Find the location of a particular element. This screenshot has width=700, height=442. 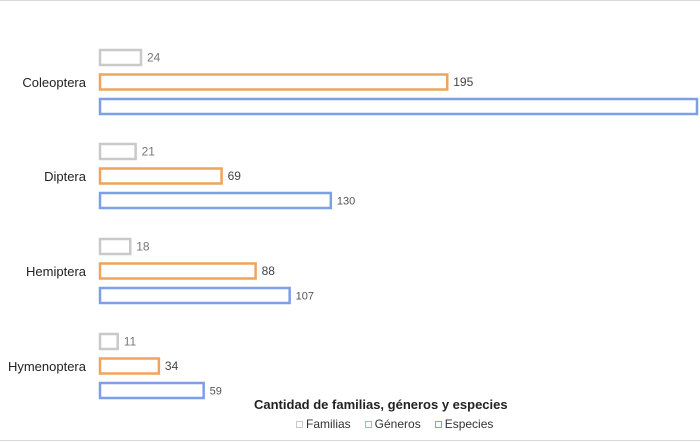

data-label: 59 is located at coordinates (216, 392).